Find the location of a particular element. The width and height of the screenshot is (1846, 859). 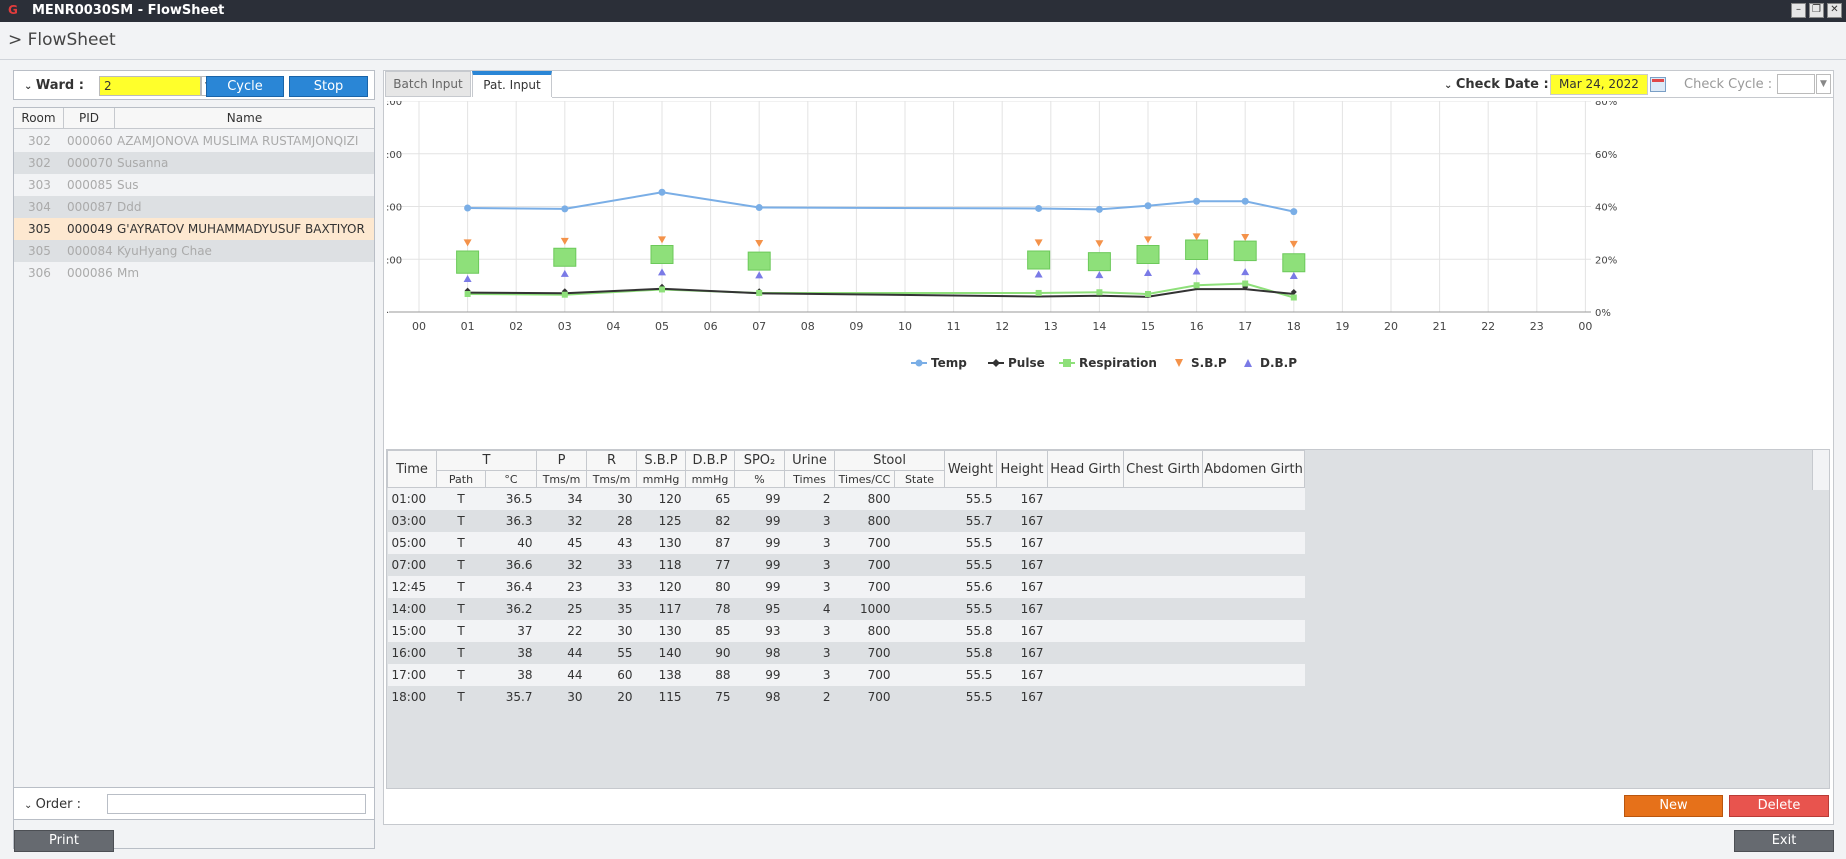

cell-p: 25 is located at coordinates (561, 608).